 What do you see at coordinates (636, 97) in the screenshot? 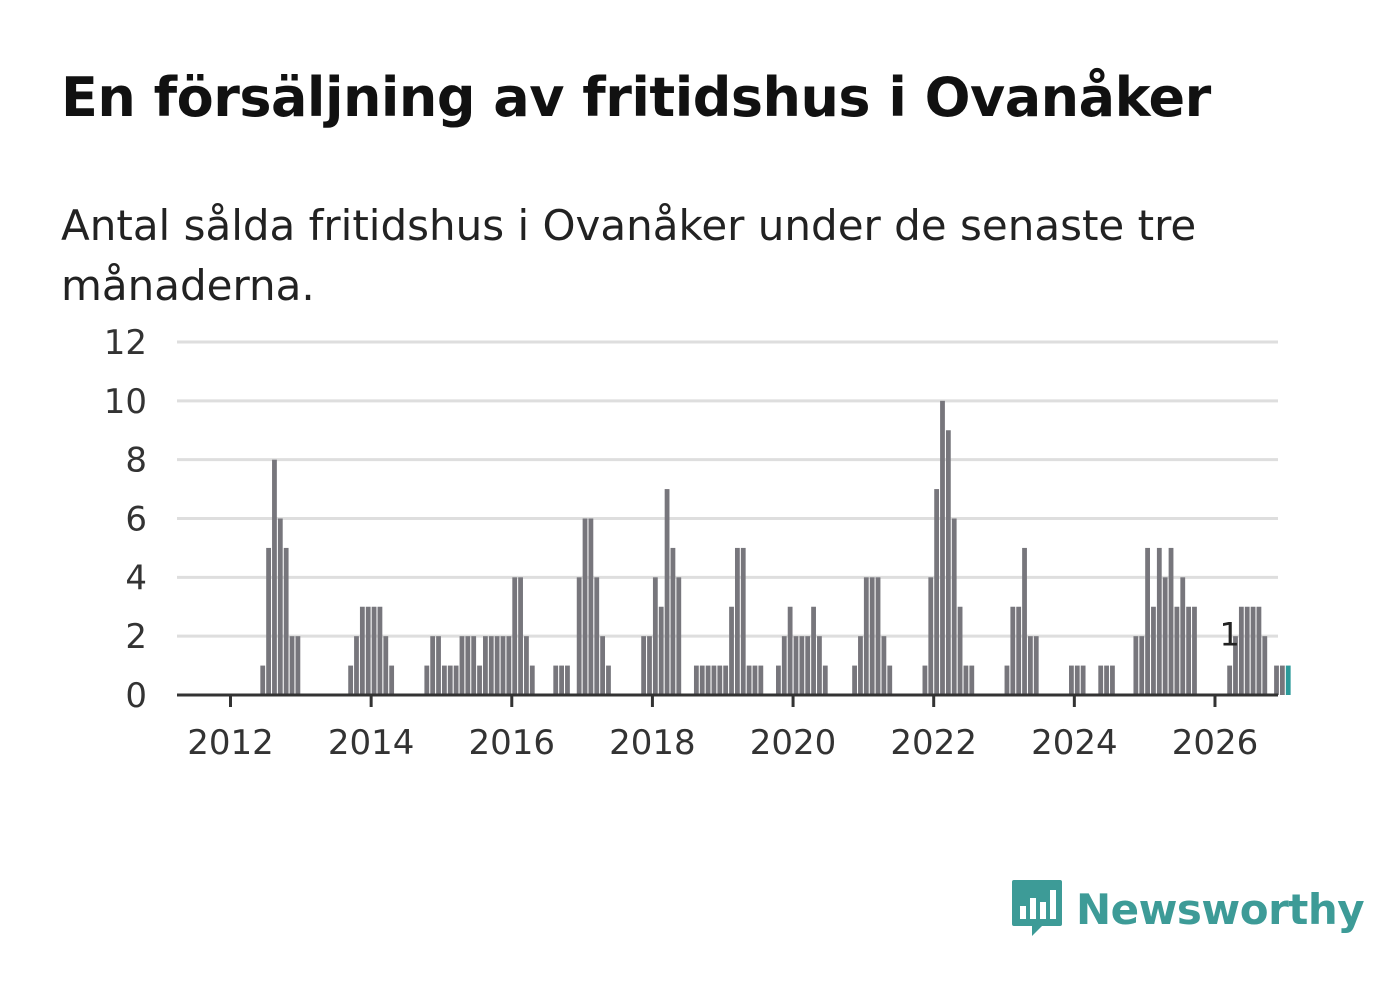
I see `chart-title: En försäljning av fritidshus i Ovanåker` at bounding box center [636, 97].